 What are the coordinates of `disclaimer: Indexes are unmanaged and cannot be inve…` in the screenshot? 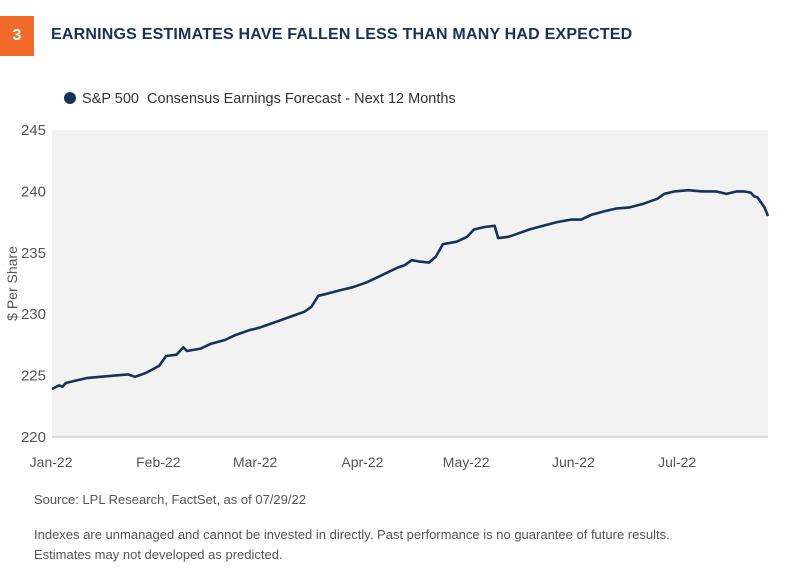 It's located at (409, 545).